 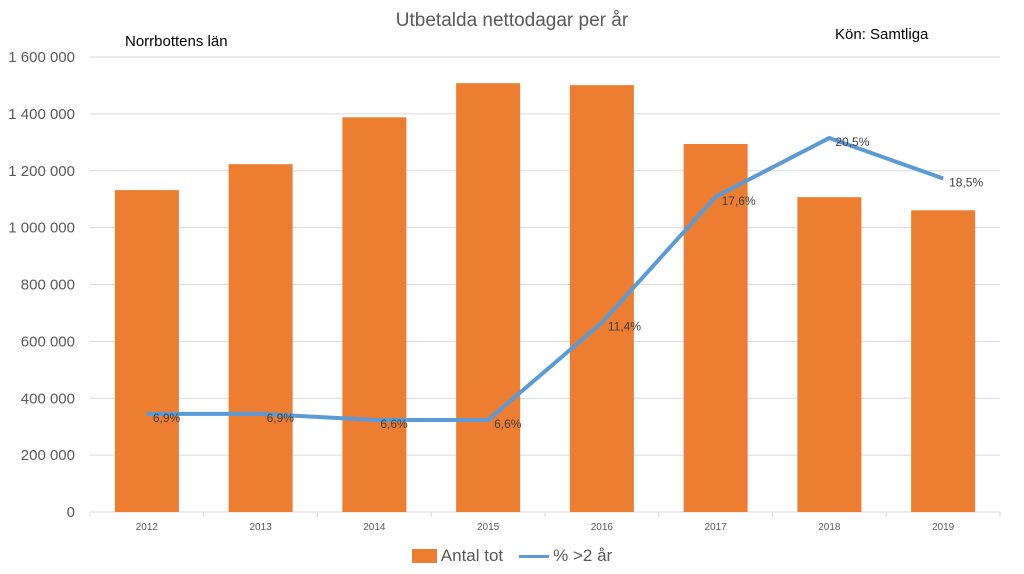 I want to click on data-label: 17,6%, so click(x=739, y=201).